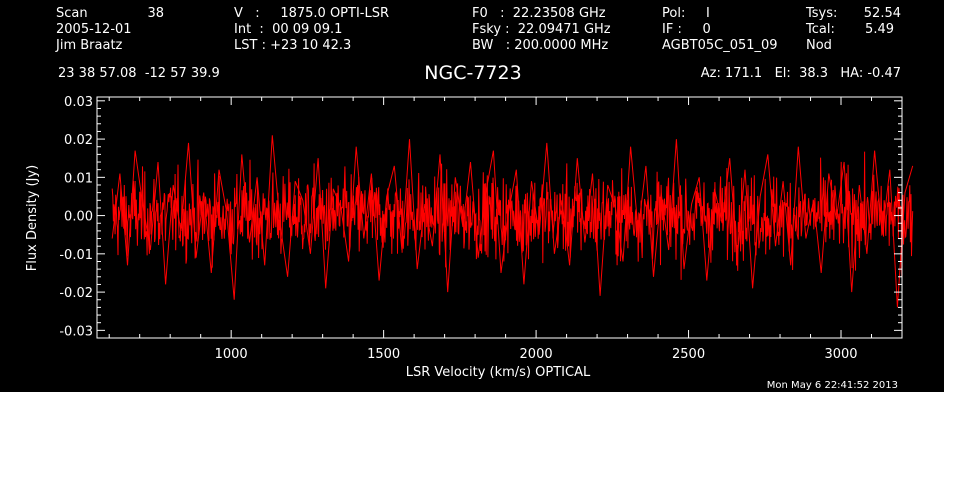  What do you see at coordinates (383, 354) in the screenshot?
I see `x-tick-label: 1500` at bounding box center [383, 354].